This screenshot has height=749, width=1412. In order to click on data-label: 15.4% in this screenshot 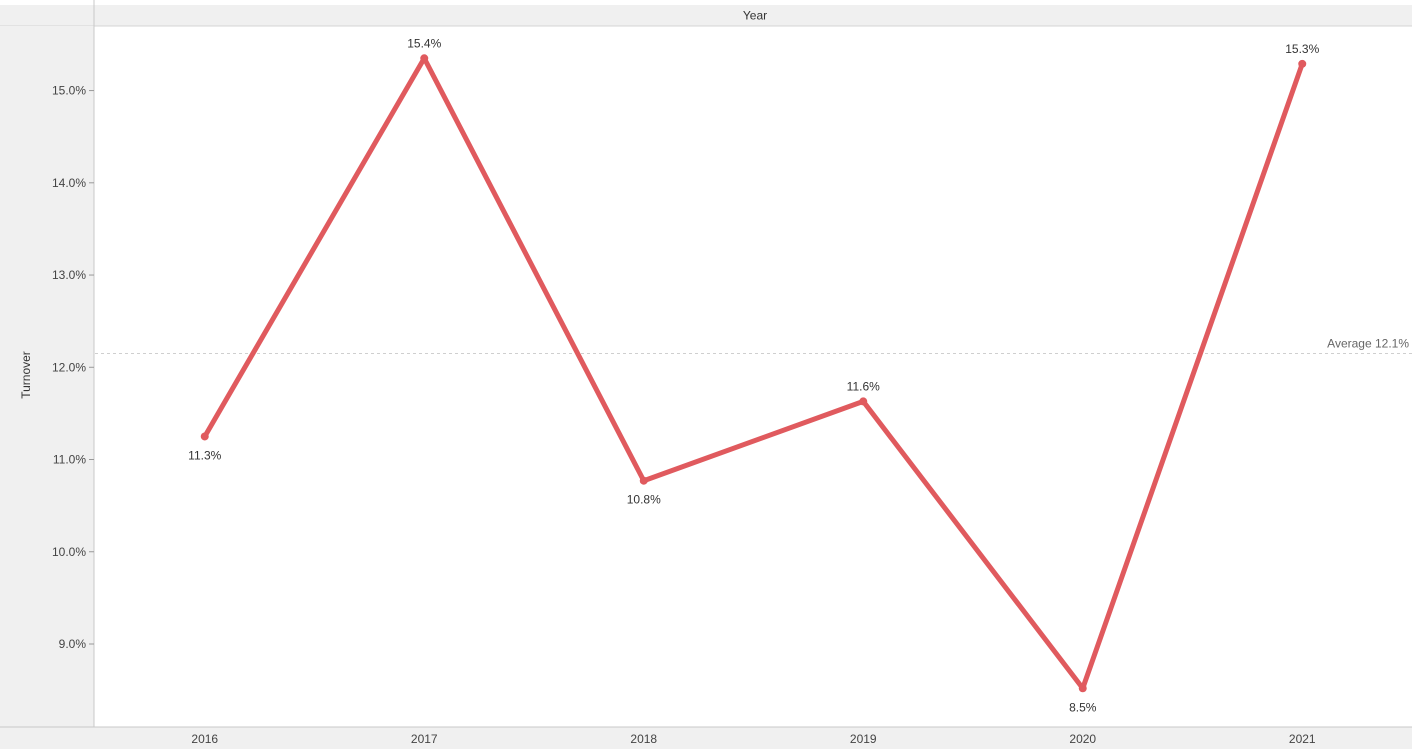, I will do `click(424, 43)`.